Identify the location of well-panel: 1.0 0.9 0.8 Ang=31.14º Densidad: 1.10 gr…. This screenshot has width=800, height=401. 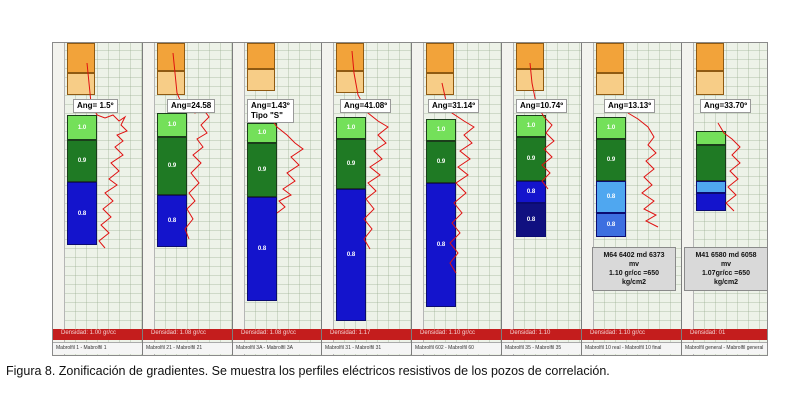
(457, 199).